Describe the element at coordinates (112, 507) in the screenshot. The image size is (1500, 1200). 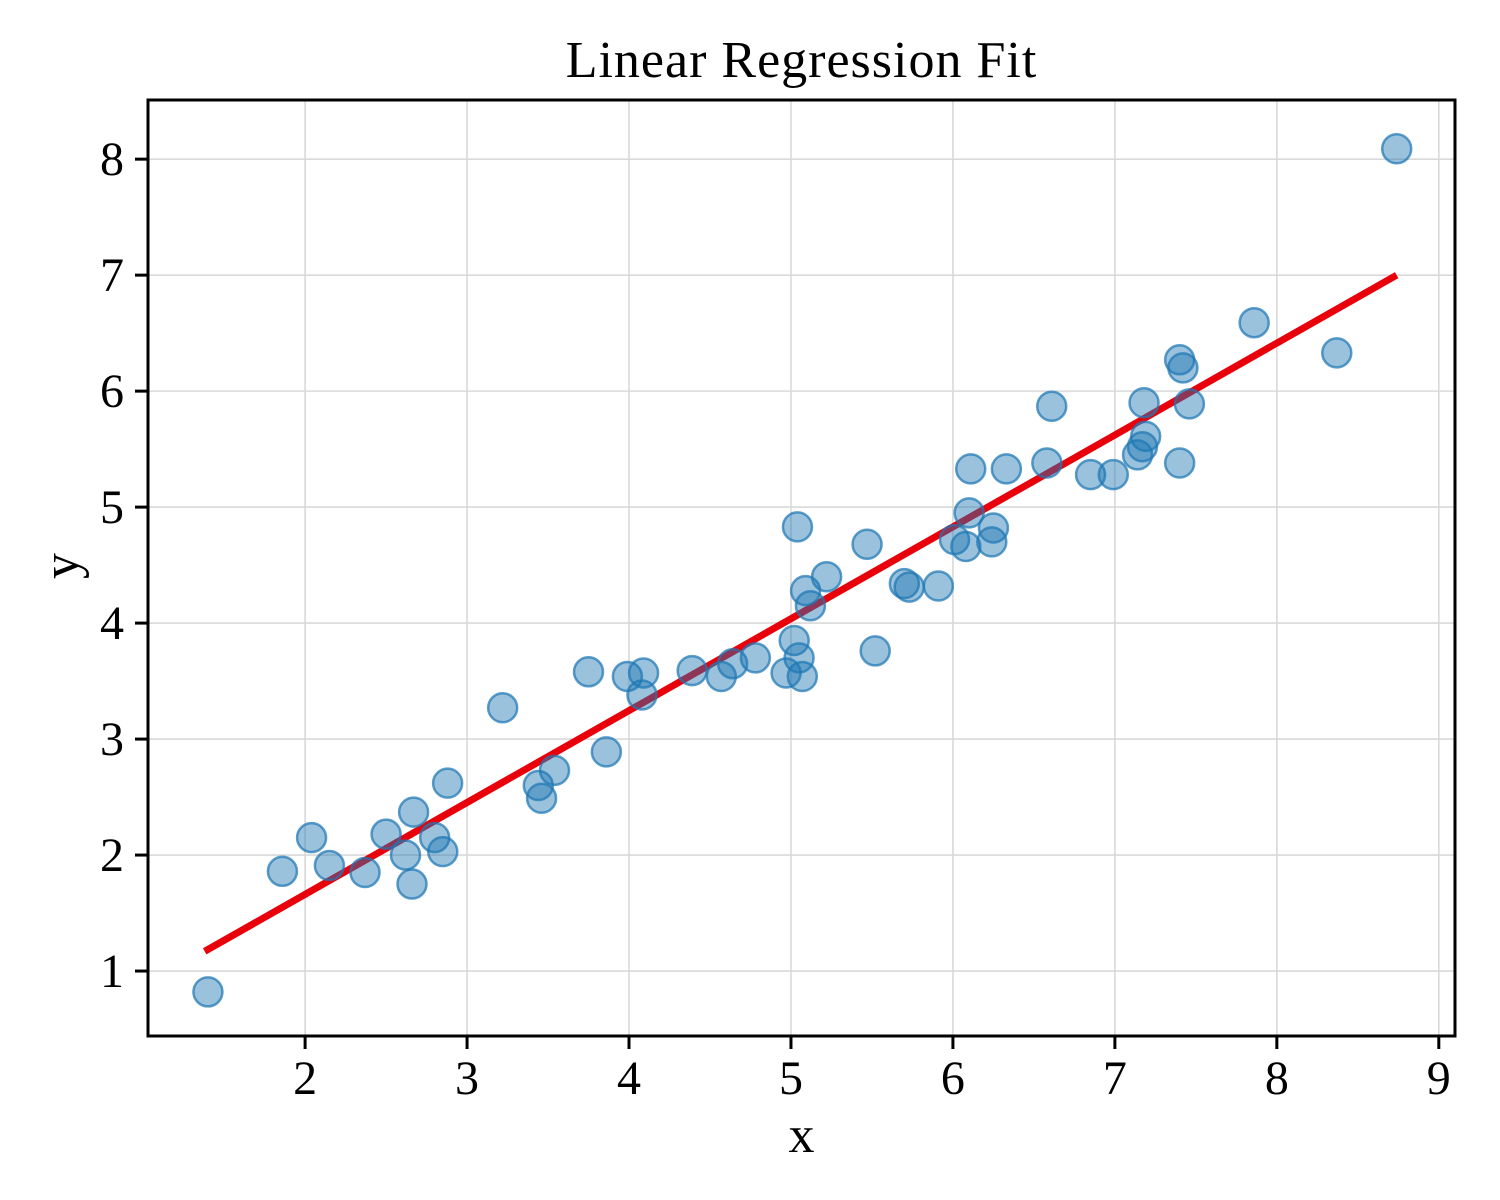
I see `y-tick-label: 5` at that location.